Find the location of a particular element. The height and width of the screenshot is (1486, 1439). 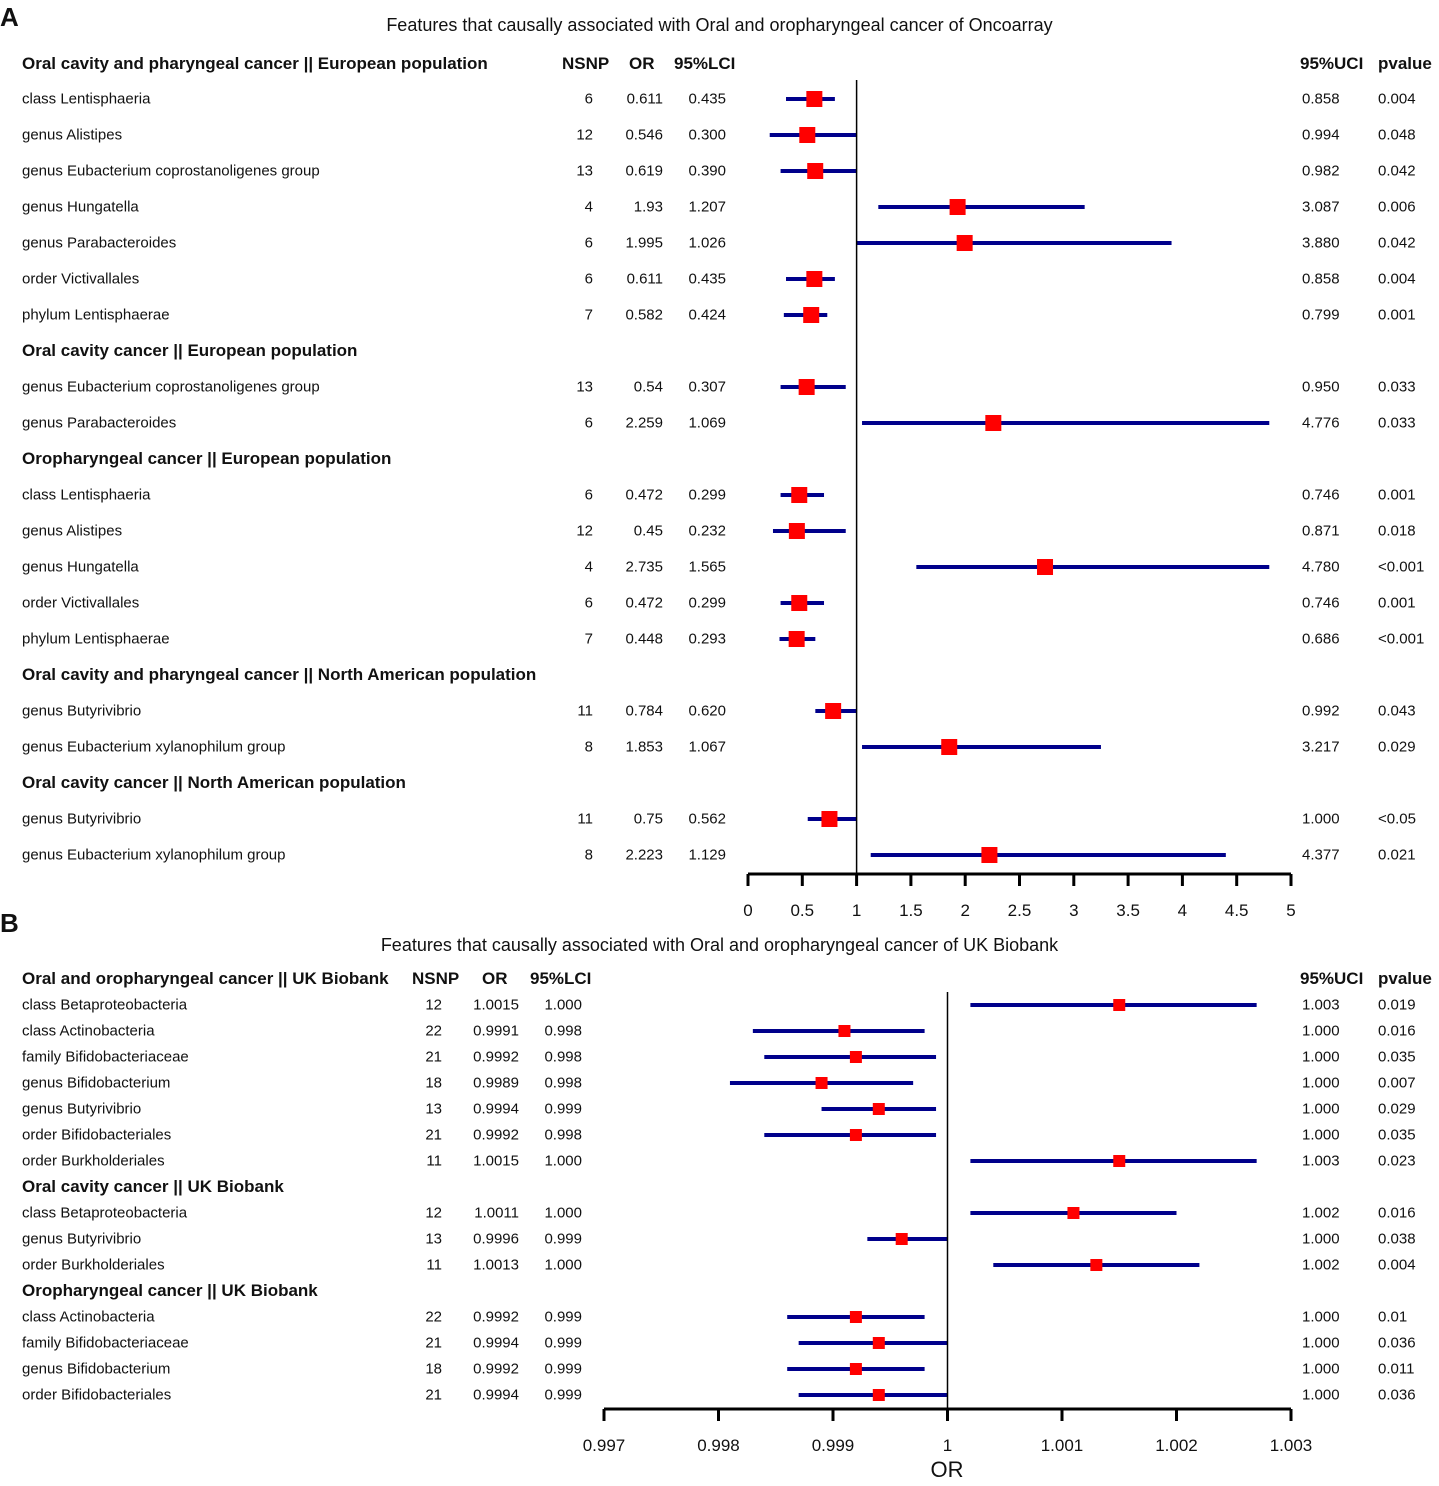

row-pvalue: 0.036 is located at coordinates (1397, 1343).